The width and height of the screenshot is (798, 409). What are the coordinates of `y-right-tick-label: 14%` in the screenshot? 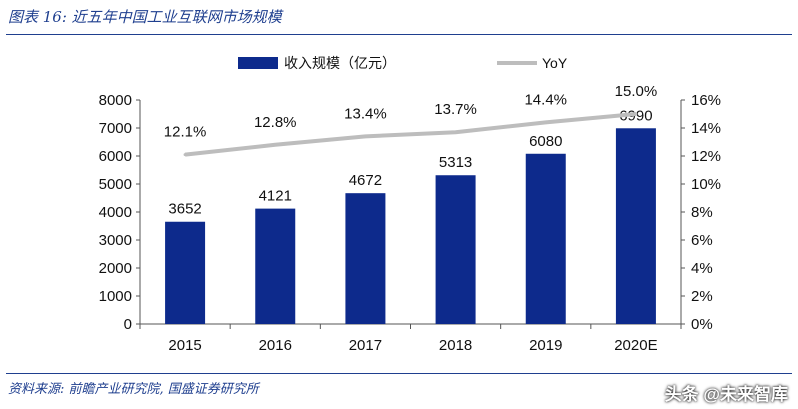 It's located at (706, 128).